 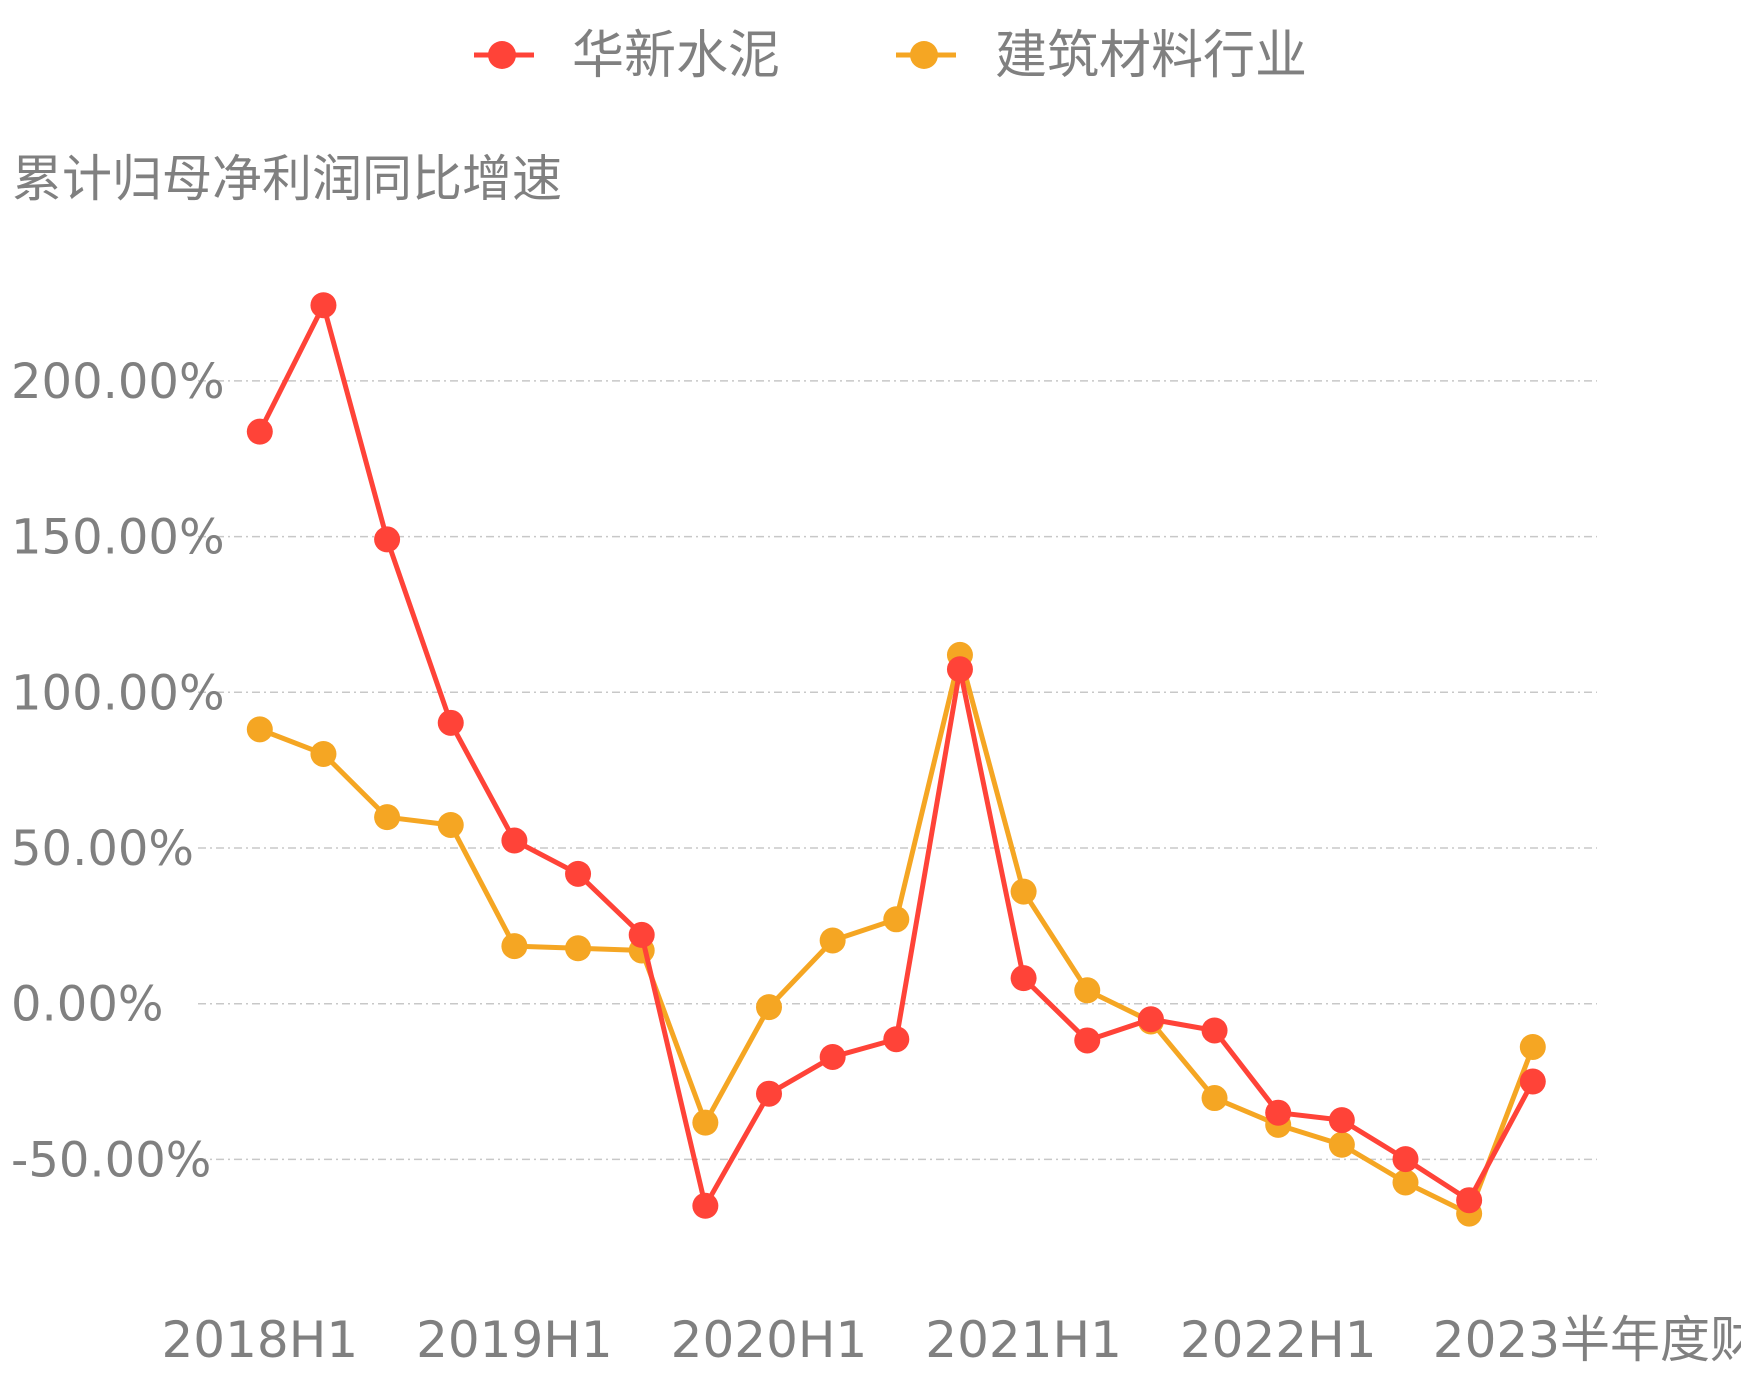 What do you see at coordinates (890, 56) in the screenshot?
I see `legend: 华新水泥 建筑材料行业` at bounding box center [890, 56].